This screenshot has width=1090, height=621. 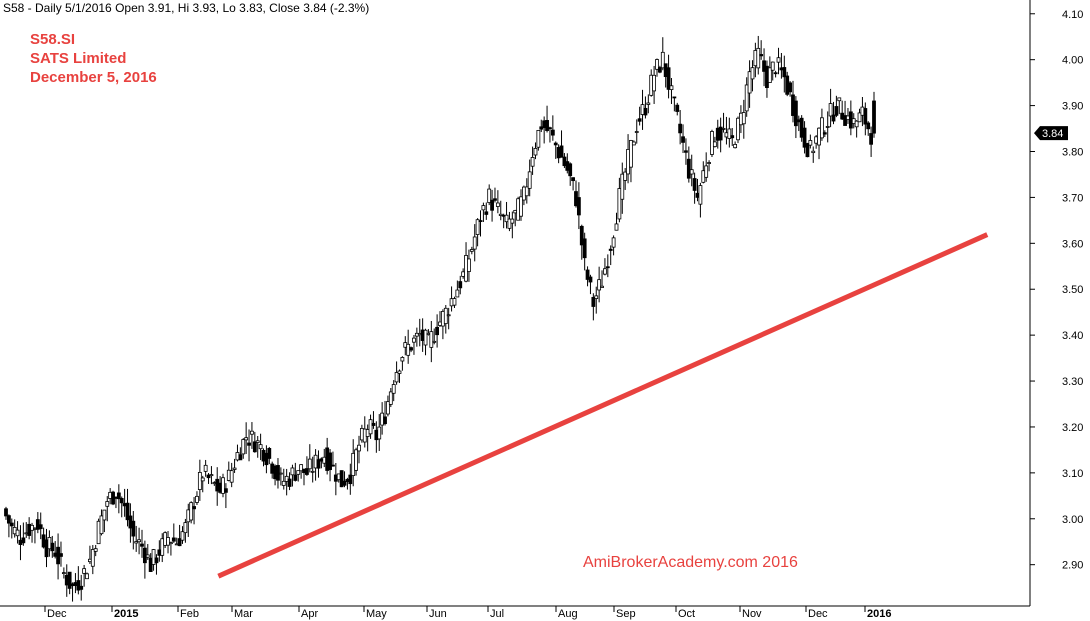 I want to click on y-tick-label: 3.70, so click(x=1072, y=198).